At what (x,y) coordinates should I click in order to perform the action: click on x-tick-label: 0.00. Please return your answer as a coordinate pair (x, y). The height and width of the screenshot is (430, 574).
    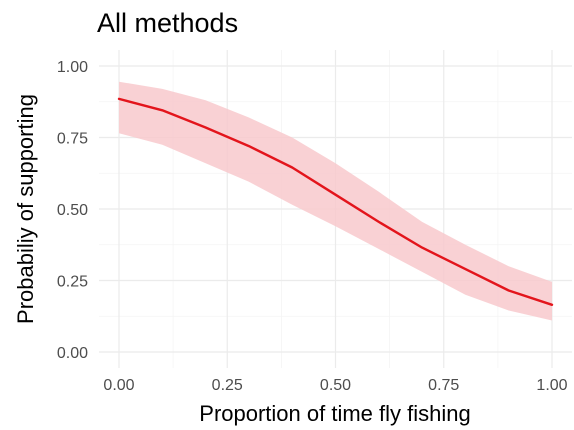
    Looking at the image, I should click on (118, 385).